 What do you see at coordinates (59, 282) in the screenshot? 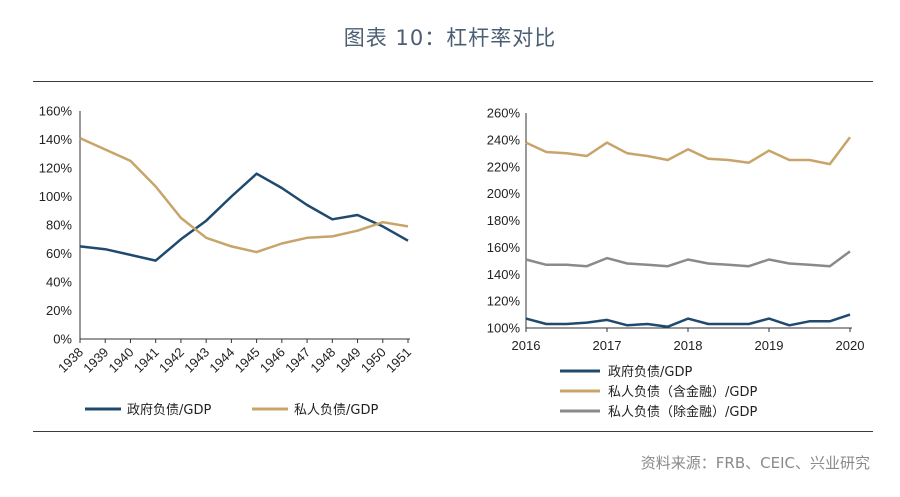
I see `y-tick-label: 40%` at bounding box center [59, 282].